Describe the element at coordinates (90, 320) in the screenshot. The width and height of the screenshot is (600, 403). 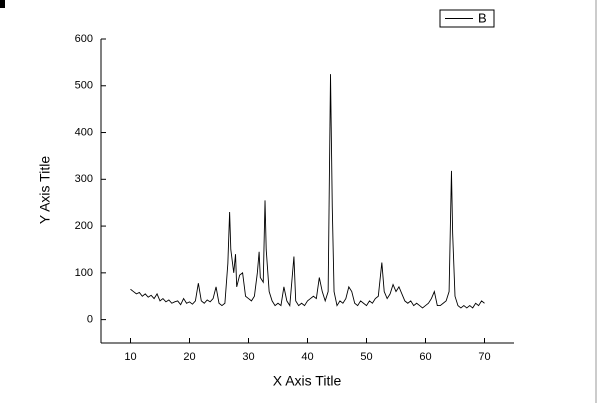
I see `y-tick-label: 0` at that location.